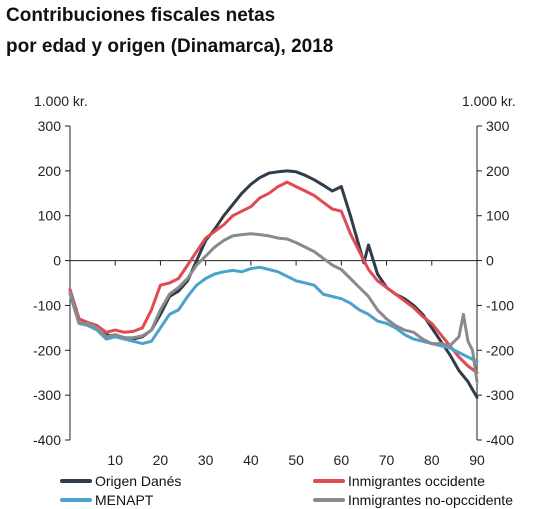 Image resolution: width=556 pixels, height=509 pixels. I want to click on y-tick-label-right: -200, so click(500, 350).